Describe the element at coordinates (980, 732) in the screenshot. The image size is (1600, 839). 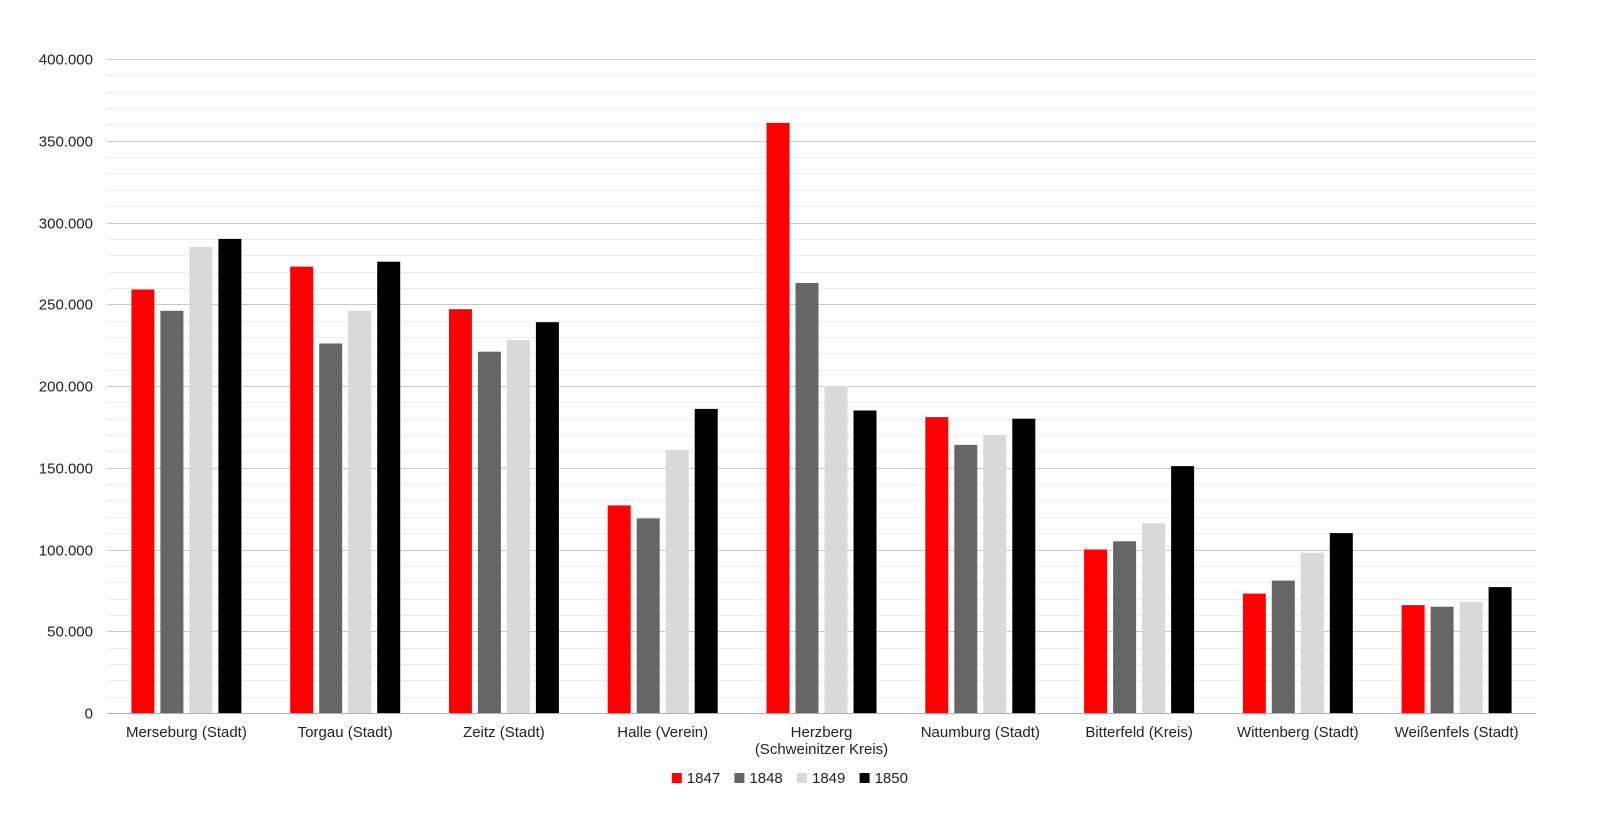
I see `x-category-label: Naumburg (Stadt)` at that location.